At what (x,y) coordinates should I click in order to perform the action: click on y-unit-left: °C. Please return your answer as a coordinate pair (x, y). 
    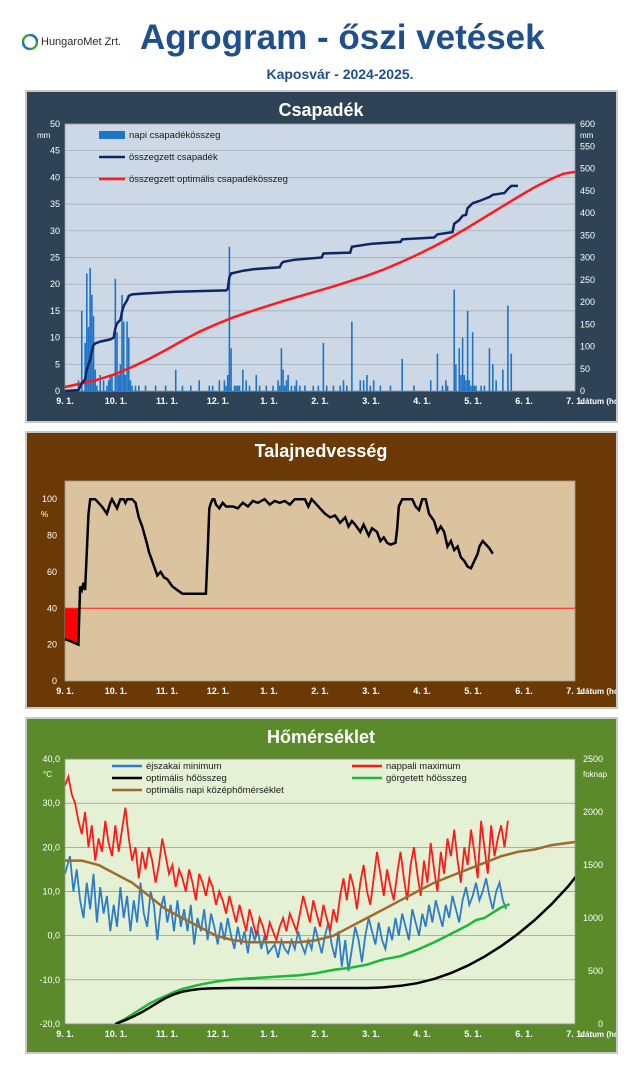
    Looking at the image, I should click on (47, 774).